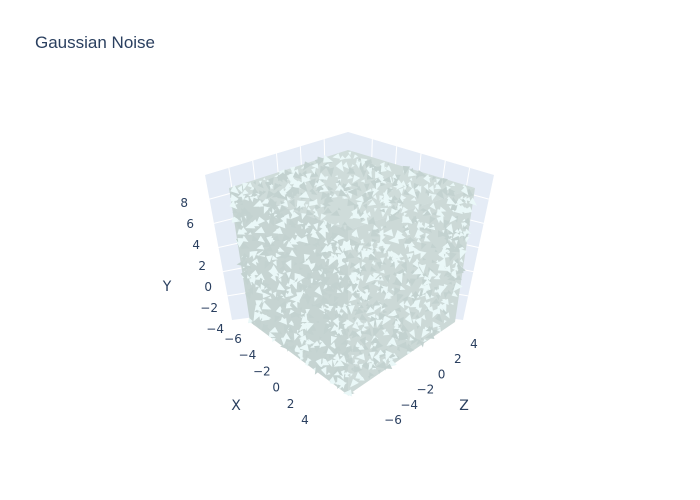 The image size is (700, 500). Describe the element at coordinates (215, 329) in the screenshot. I see `y-tick-label: −4` at that location.